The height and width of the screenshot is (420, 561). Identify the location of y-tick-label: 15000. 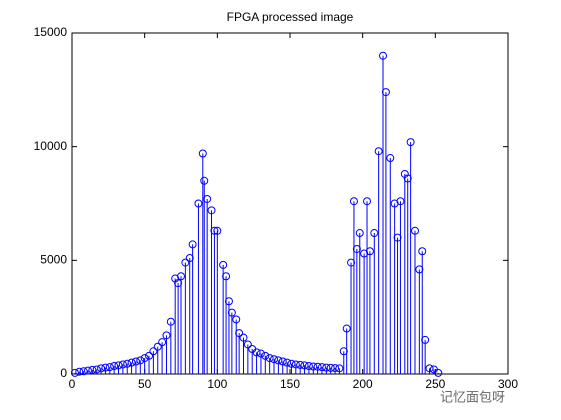
(51, 32).